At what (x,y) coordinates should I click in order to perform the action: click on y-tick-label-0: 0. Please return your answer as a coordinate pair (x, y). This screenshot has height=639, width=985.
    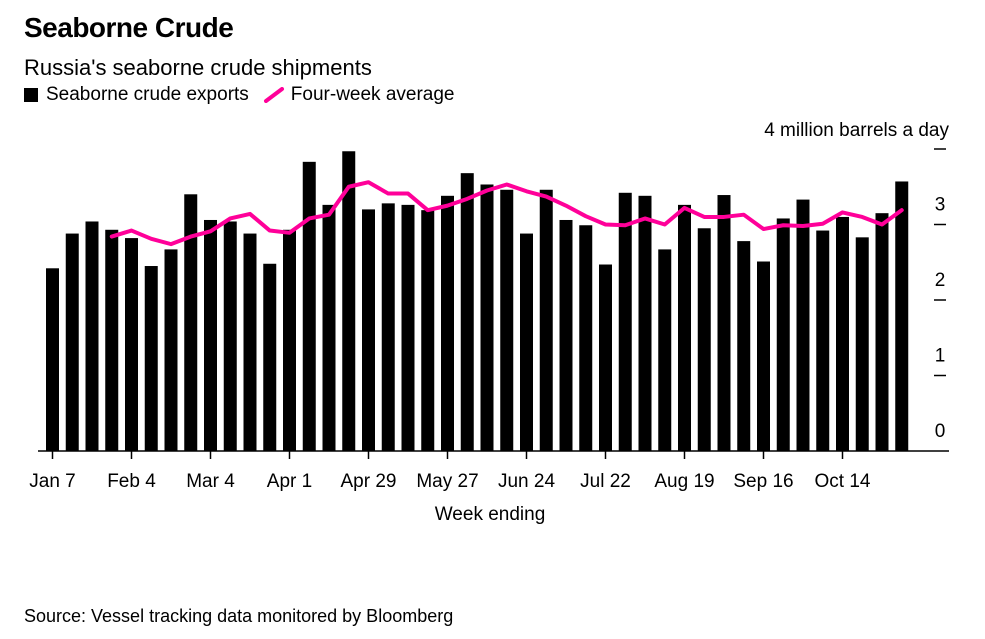
    Looking at the image, I should click on (940, 431).